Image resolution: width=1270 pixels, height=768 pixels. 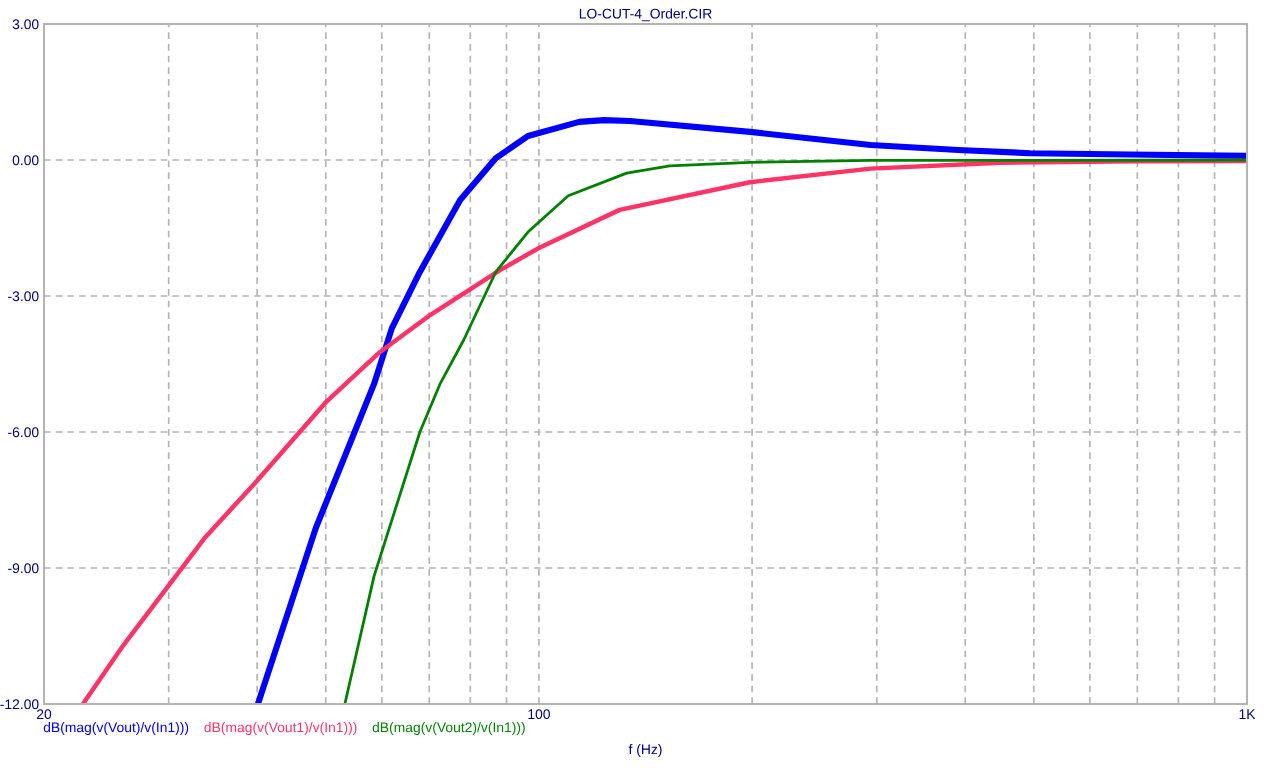 What do you see at coordinates (44, 714) in the screenshot?
I see `x-tick-label: 20` at bounding box center [44, 714].